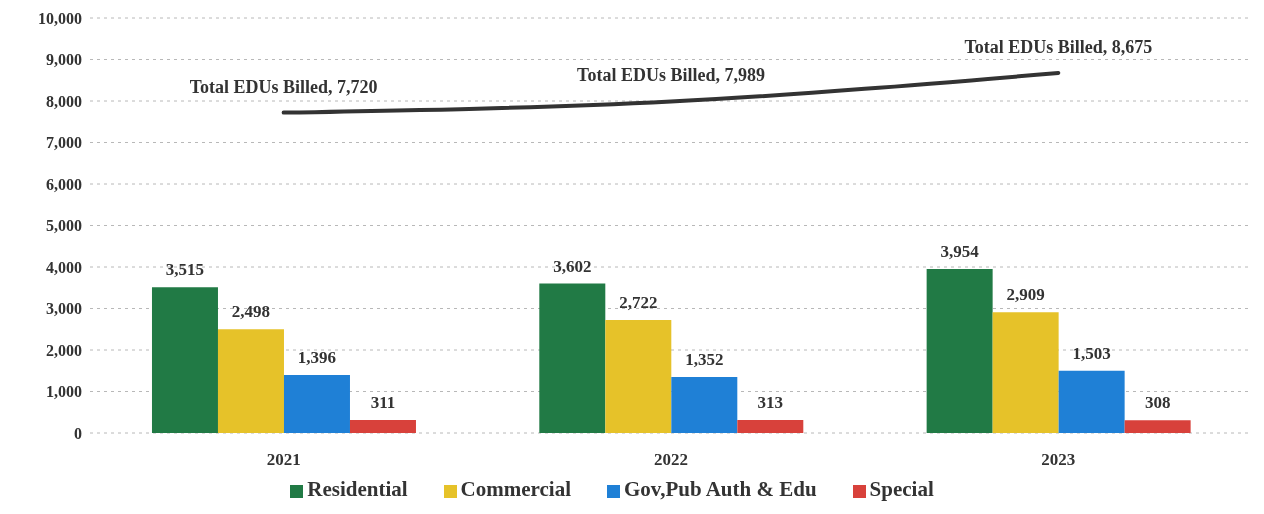 This screenshot has width=1264, height=514. Describe the element at coordinates (357, 489) in the screenshot. I see `legend-label: Residential` at that location.